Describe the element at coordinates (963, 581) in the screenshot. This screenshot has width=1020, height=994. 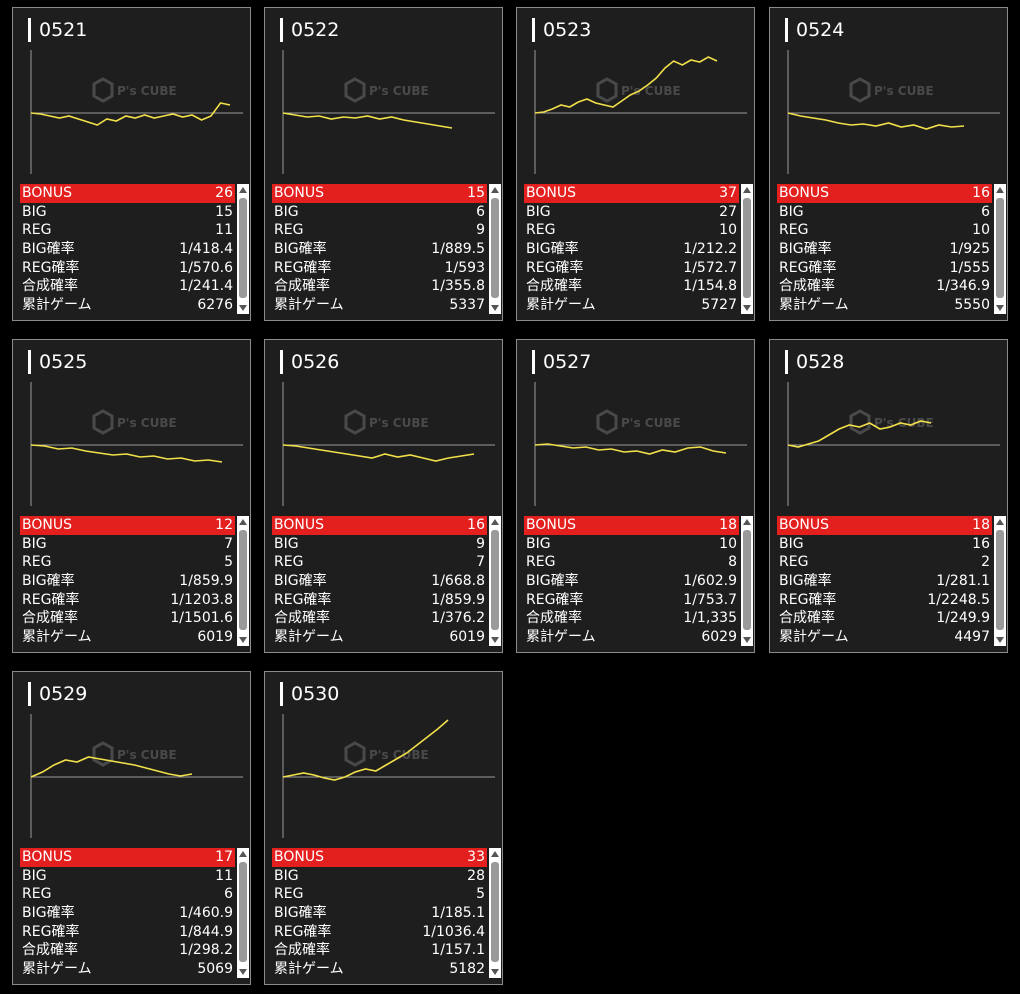
I see `stat-value: 1/281.1` at that location.